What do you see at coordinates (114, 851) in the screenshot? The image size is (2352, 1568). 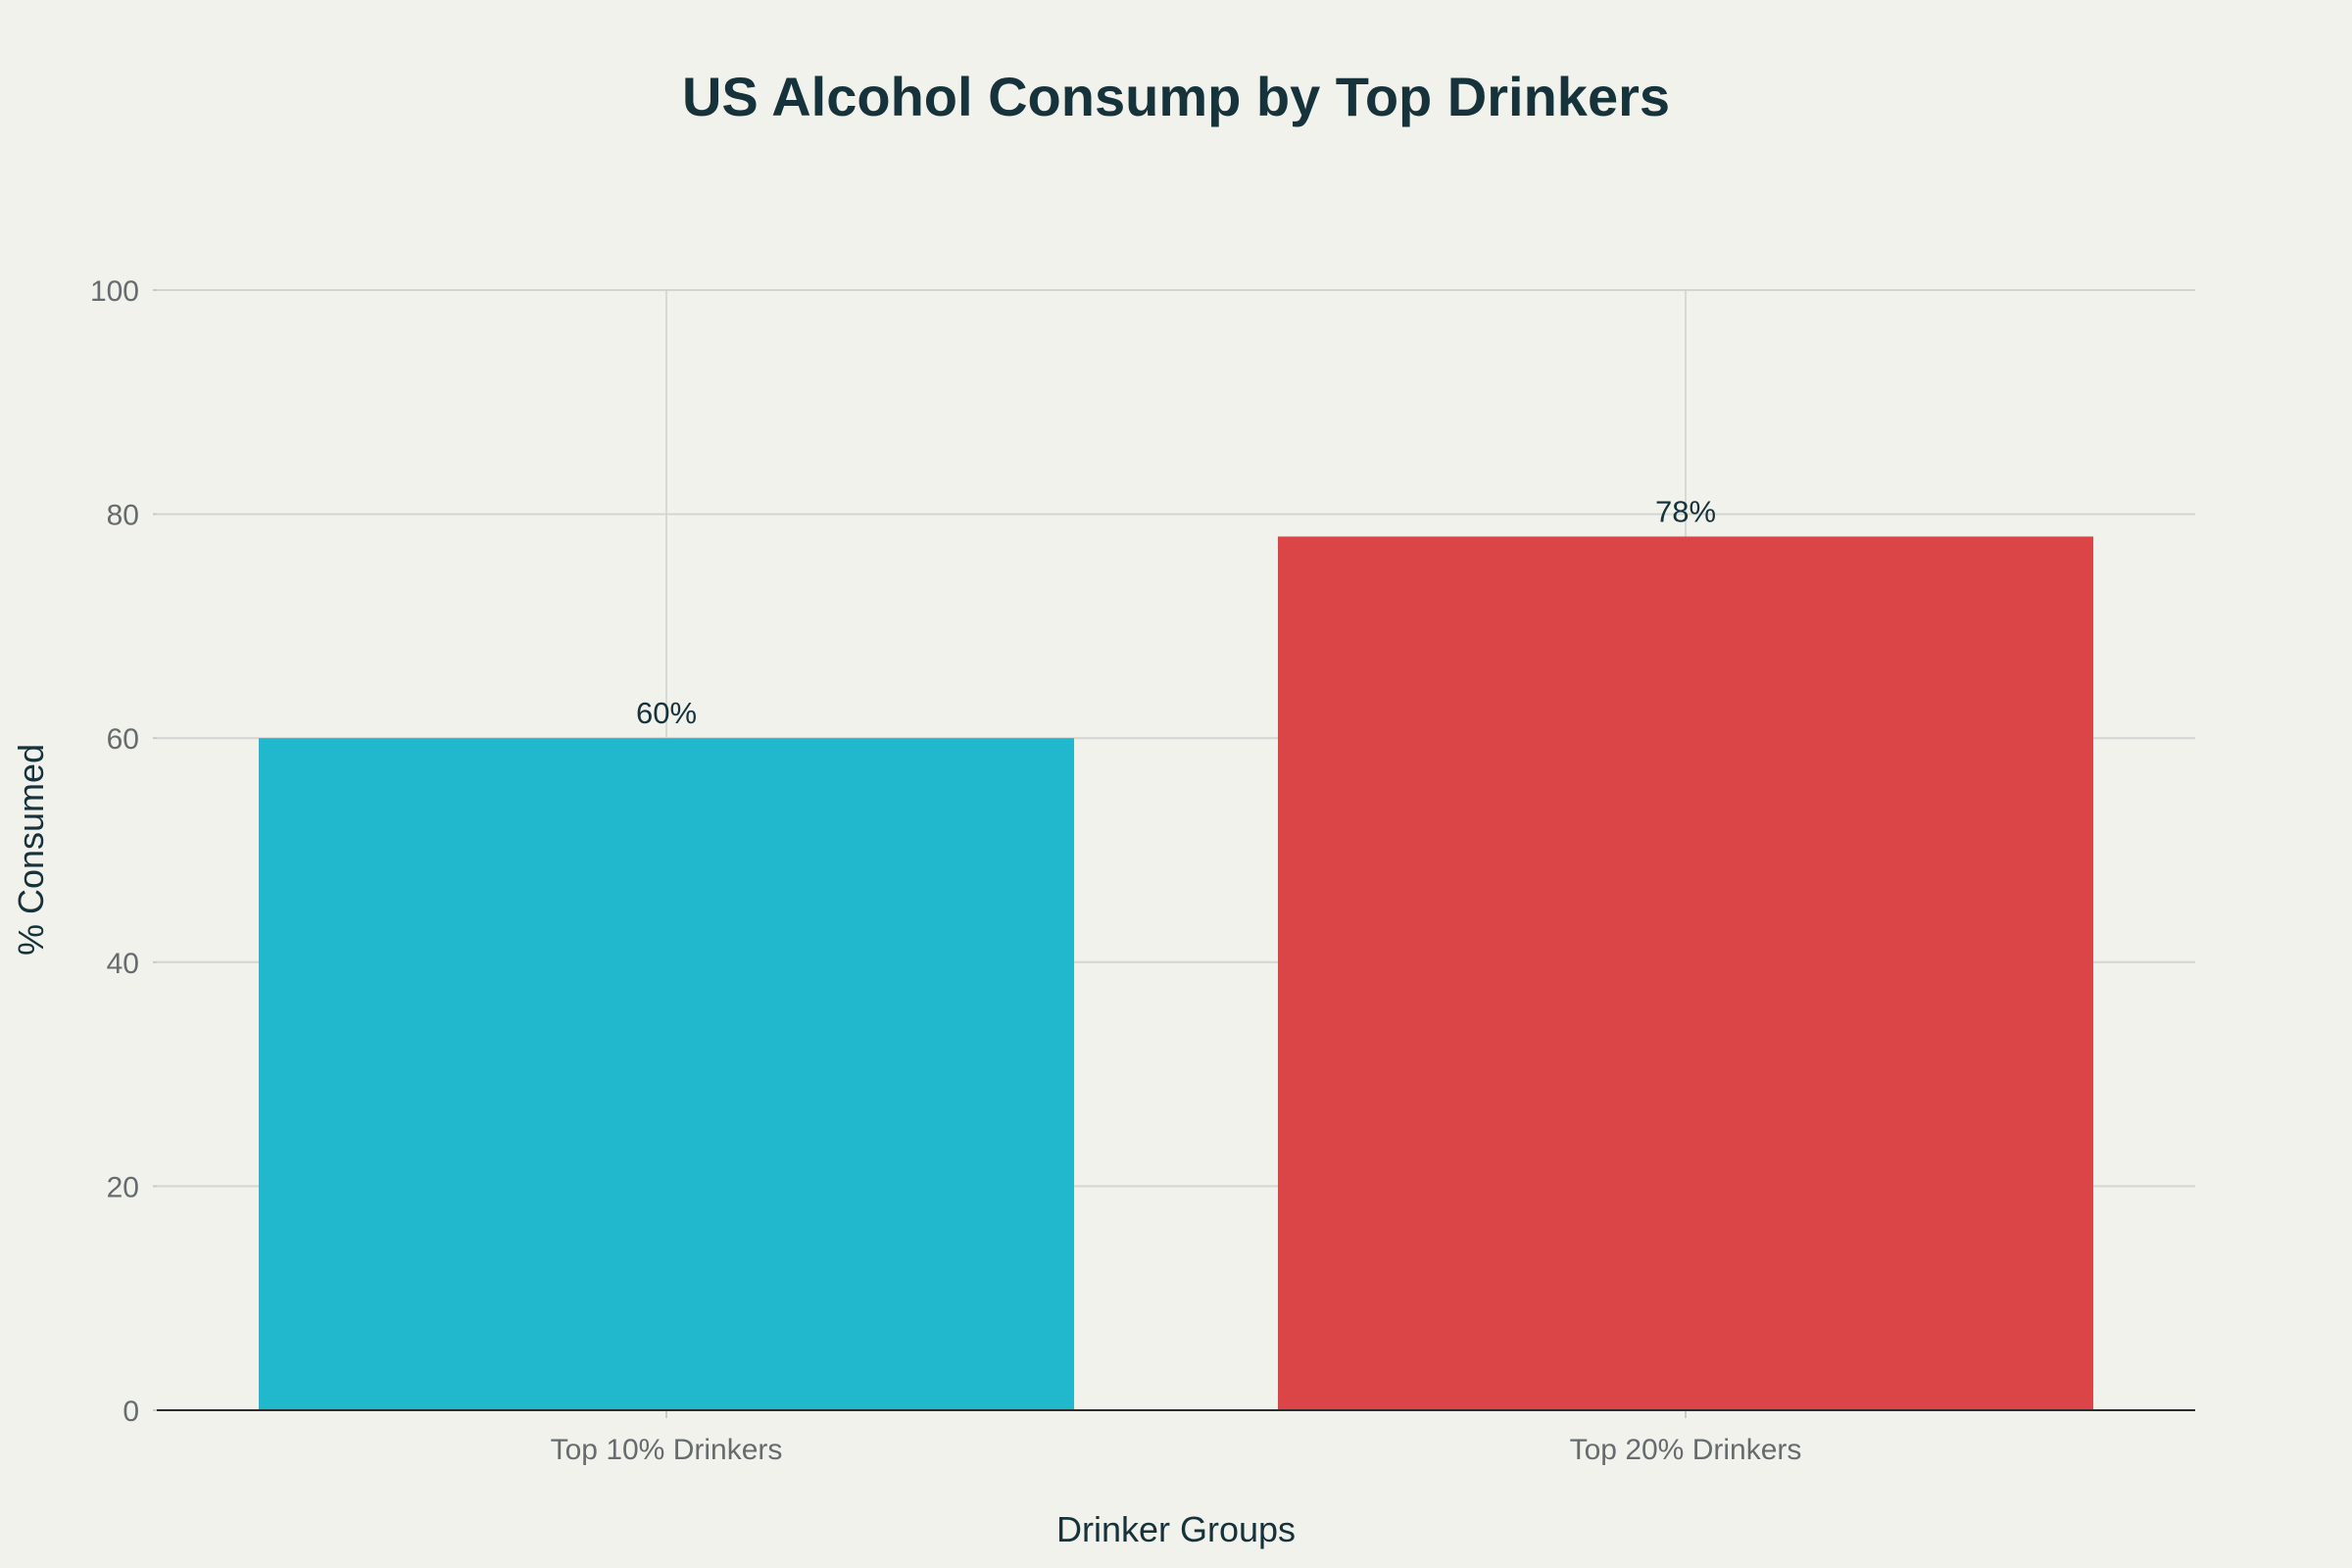 I see `y-tick-labels: 0 20 40 60 80 100` at bounding box center [114, 851].